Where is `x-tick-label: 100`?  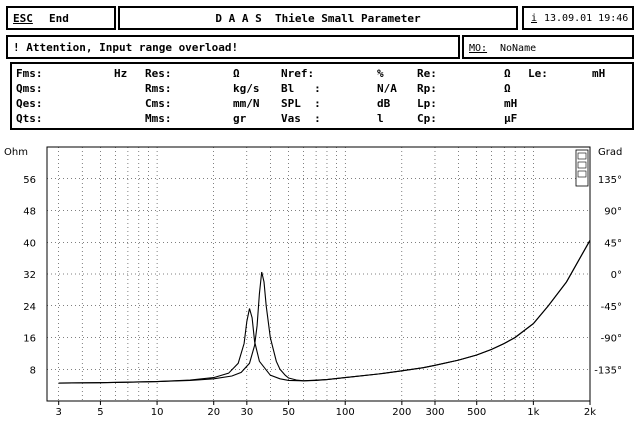
x-tick-label: 100 is located at coordinates (345, 412).